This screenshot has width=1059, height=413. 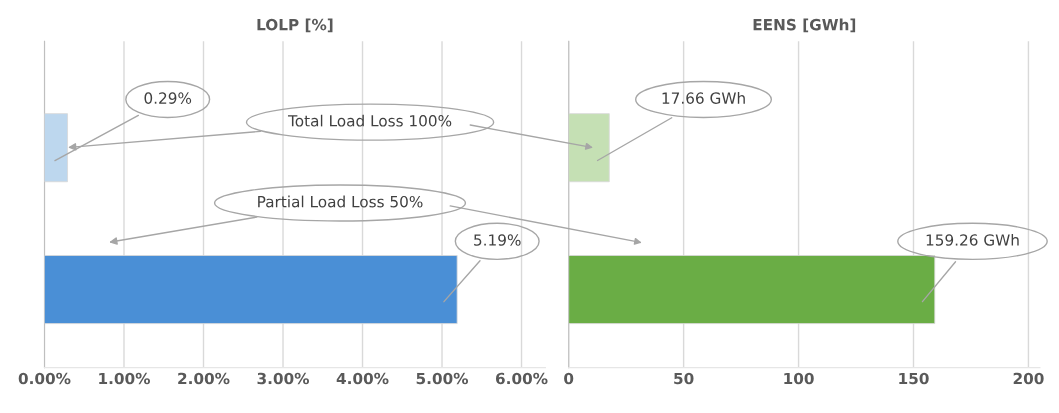 What do you see at coordinates (283, 378) in the screenshot?
I see `x-tick-label: 3.00%` at bounding box center [283, 378].